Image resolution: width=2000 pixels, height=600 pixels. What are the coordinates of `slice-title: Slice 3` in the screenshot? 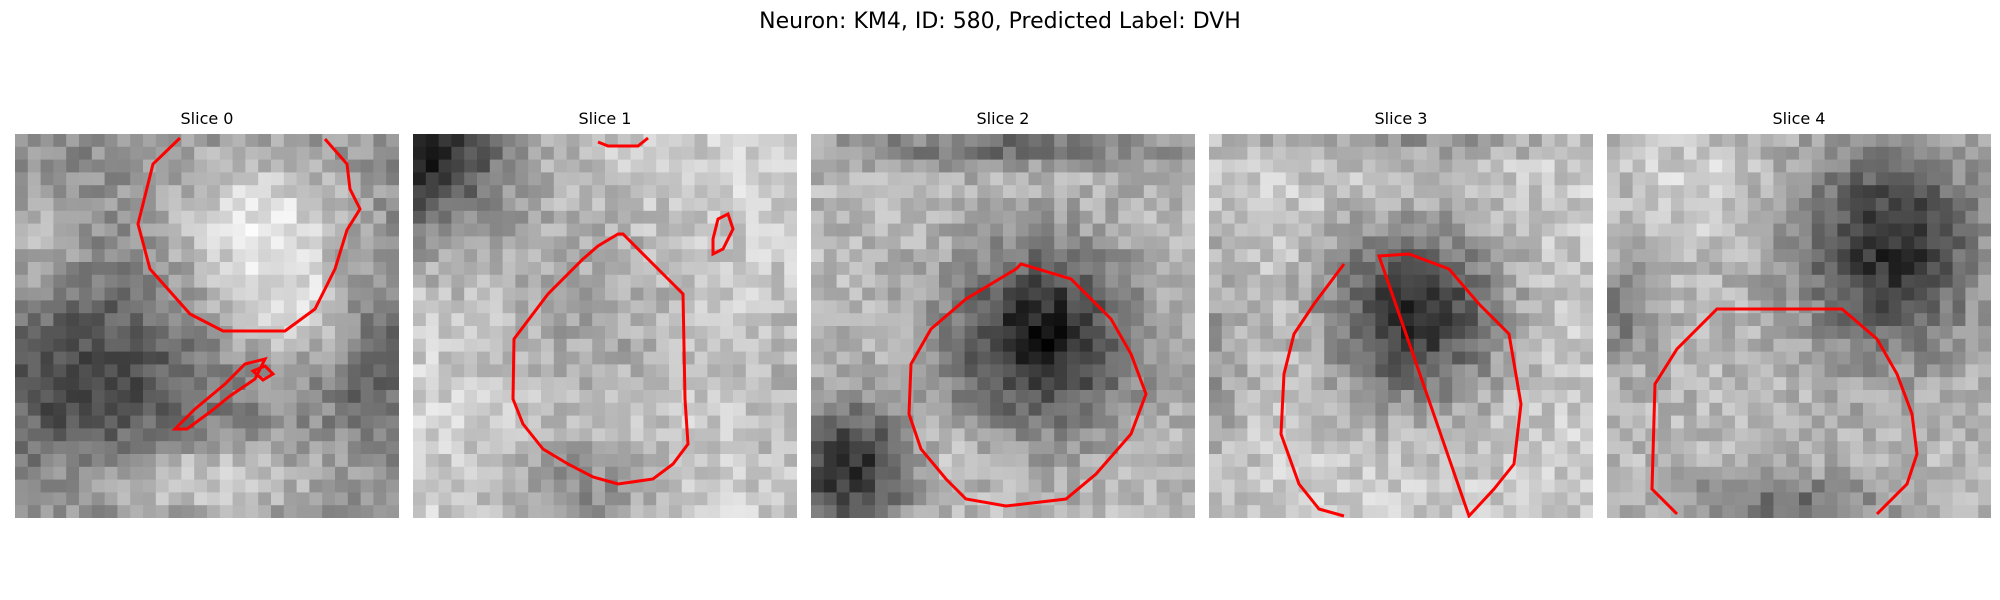 It's located at (1401, 118).